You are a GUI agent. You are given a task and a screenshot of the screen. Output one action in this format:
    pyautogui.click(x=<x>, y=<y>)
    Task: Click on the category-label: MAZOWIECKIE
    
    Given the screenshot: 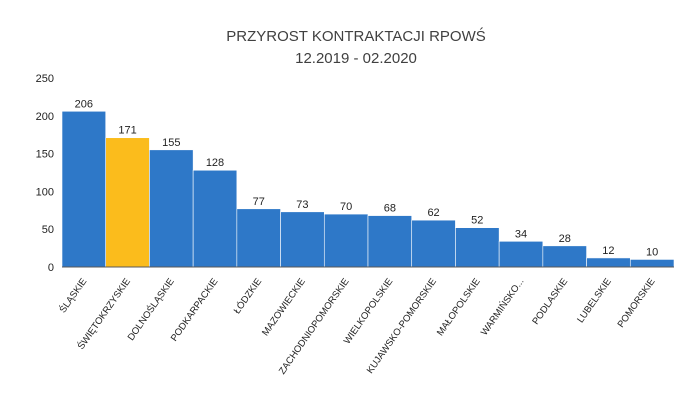 What is the action you would take?
    pyautogui.click(x=284, y=307)
    